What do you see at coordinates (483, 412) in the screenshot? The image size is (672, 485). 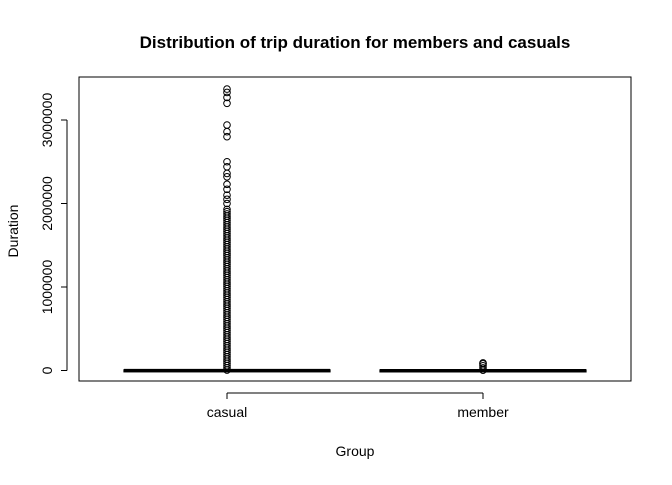 I see `x-tick-label: member` at bounding box center [483, 412].